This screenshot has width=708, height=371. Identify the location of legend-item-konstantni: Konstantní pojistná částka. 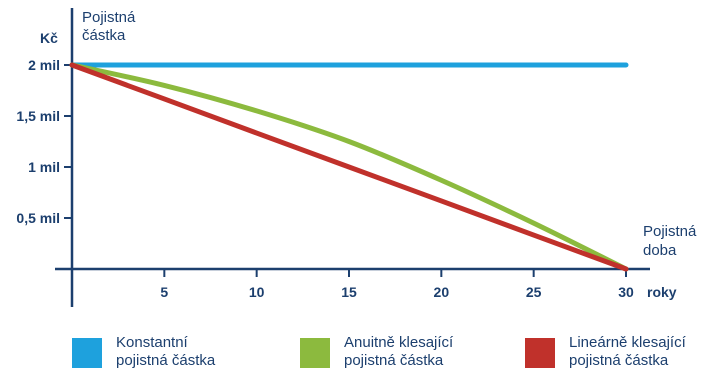
(143, 352).